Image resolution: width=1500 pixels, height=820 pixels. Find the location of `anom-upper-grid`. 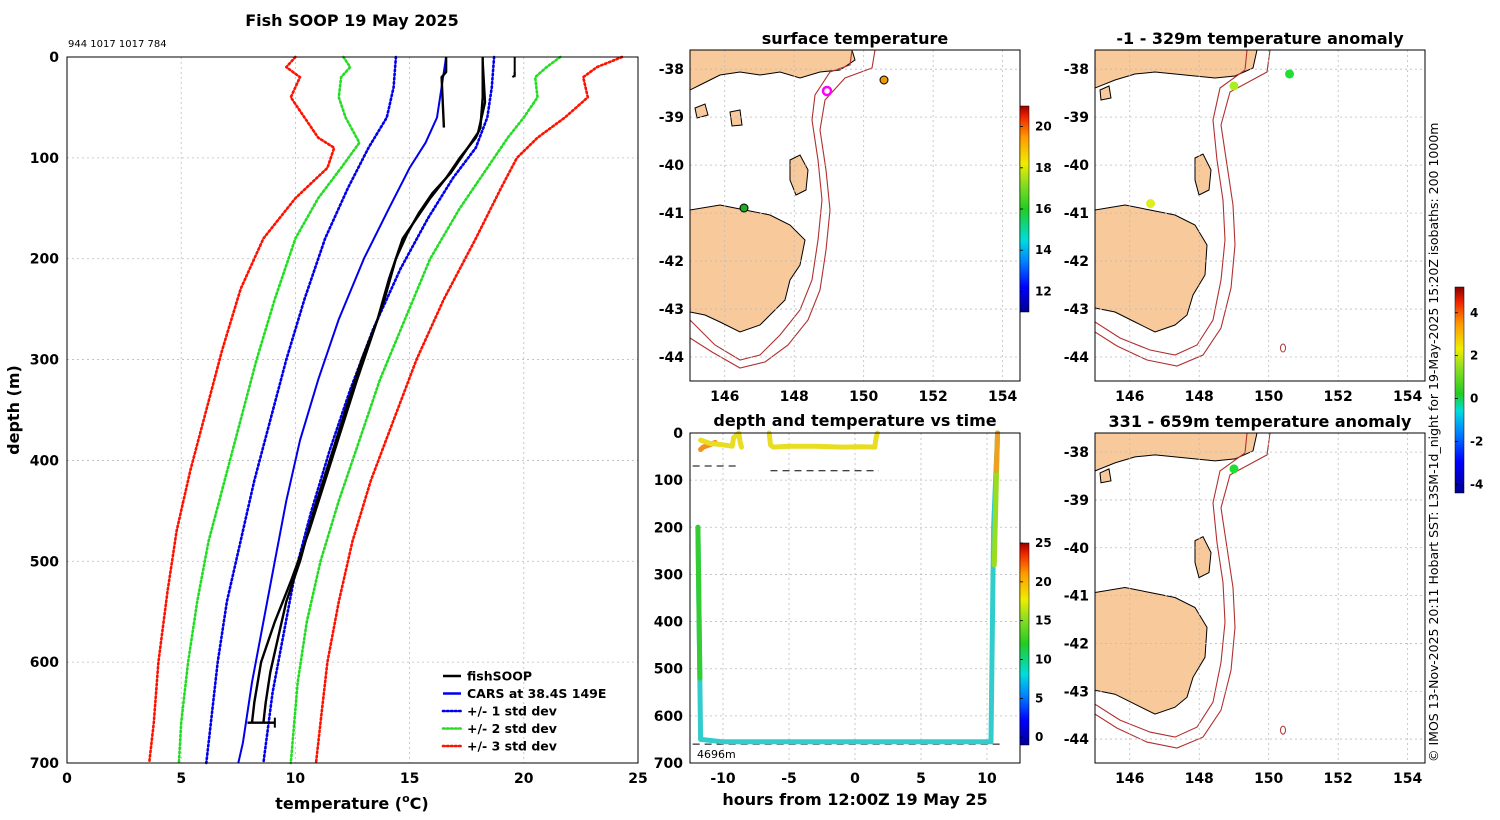

anom-upper-grid is located at coordinates (1260, 215).